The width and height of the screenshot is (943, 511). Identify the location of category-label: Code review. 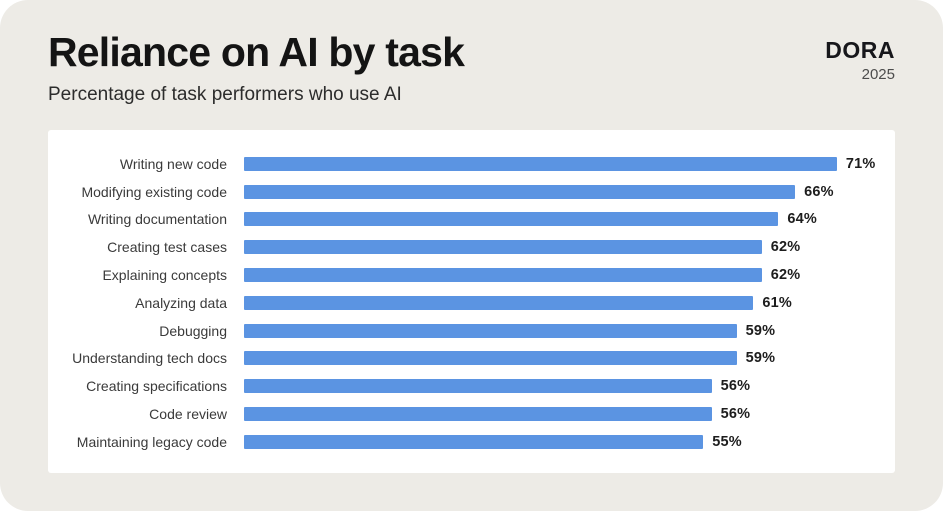
(188, 414).